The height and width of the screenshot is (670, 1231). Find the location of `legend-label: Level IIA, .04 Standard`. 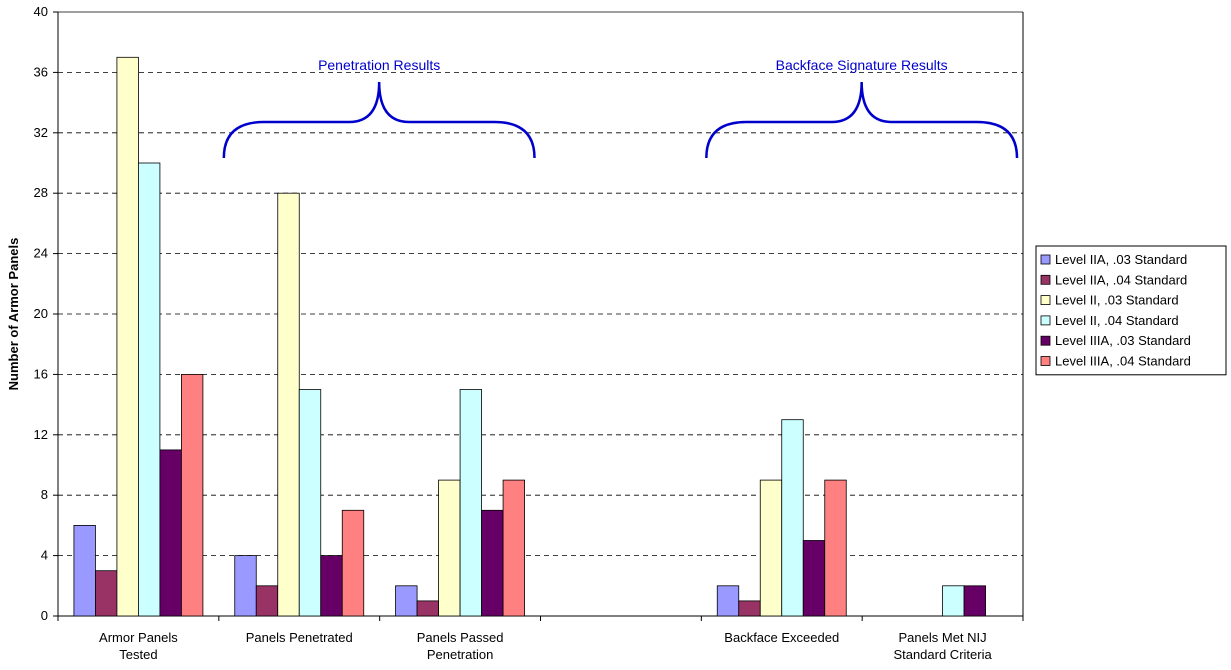

legend-label: Level IIA, .04 Standard is located at coordinates (1121, 279).